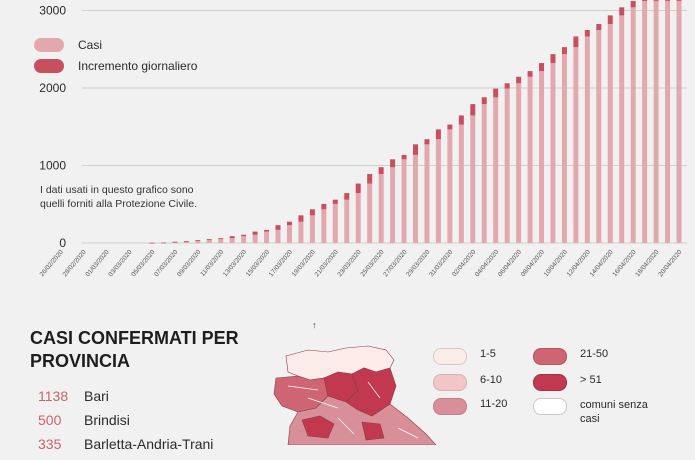 The width and height of the screenshot is (695, 460). What do you see at coordinates (314, 325) in the screenshot?
I see `north-arrow-icon: ↑` at bounding box center [314, 325].